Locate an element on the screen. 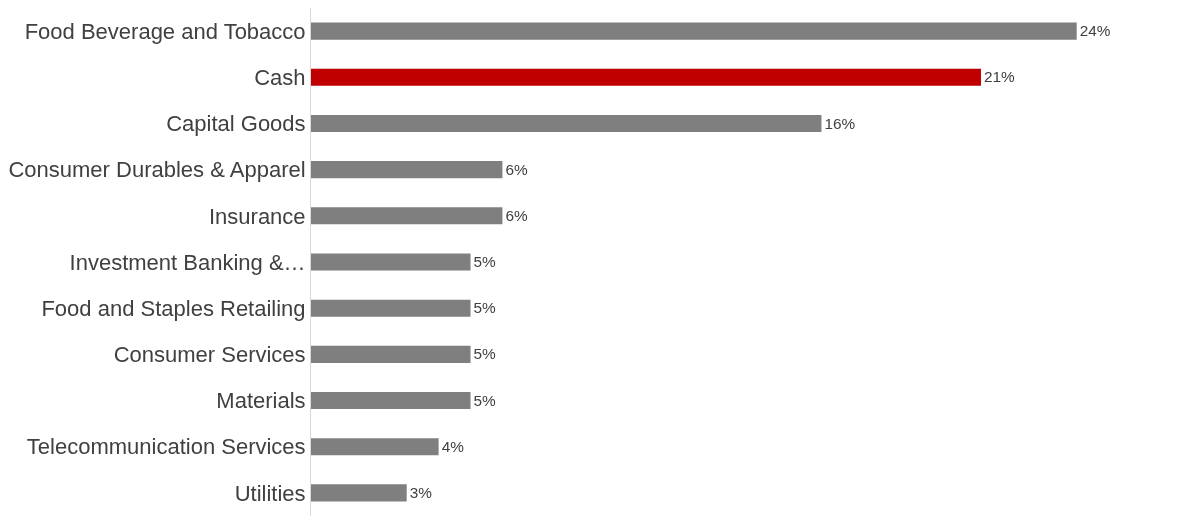 The height and width of the screenshot is (524, 1187). data-label: 16% is located at coordinates (840, 123).